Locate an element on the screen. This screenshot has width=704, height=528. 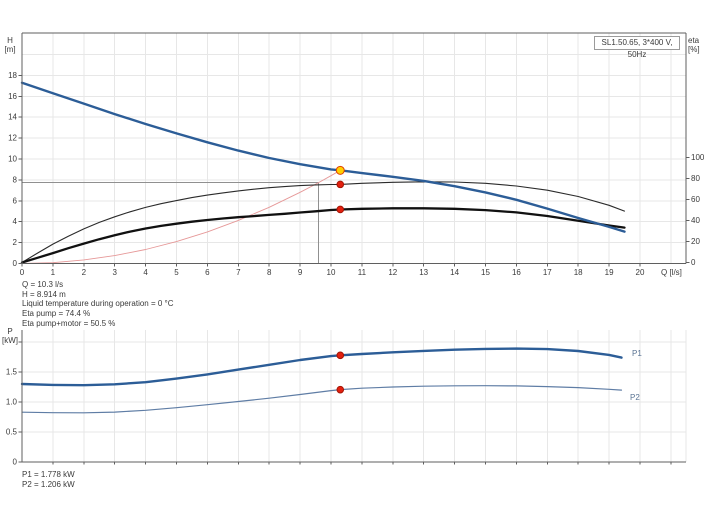
h-tick-label: 8 is located at coordinates (15, 179).